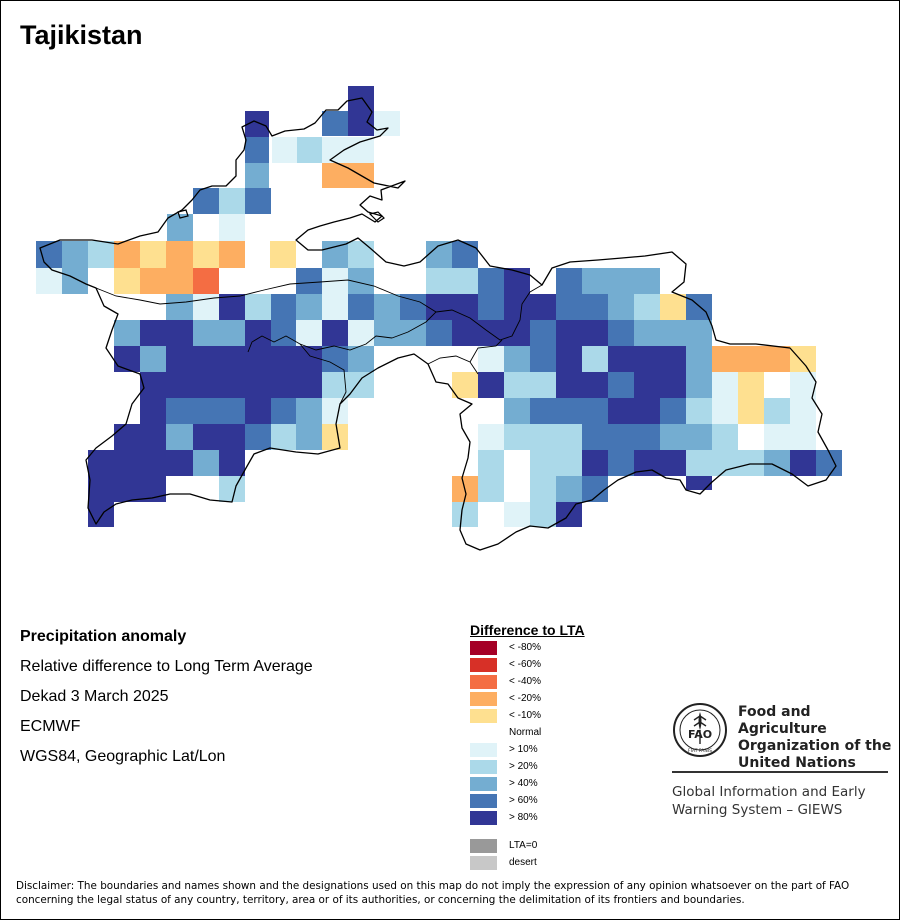  What do you see at coordinates (525, 715) in the screenshot?
I see `legend-label: < -10%` at bounding box center [525, 715].